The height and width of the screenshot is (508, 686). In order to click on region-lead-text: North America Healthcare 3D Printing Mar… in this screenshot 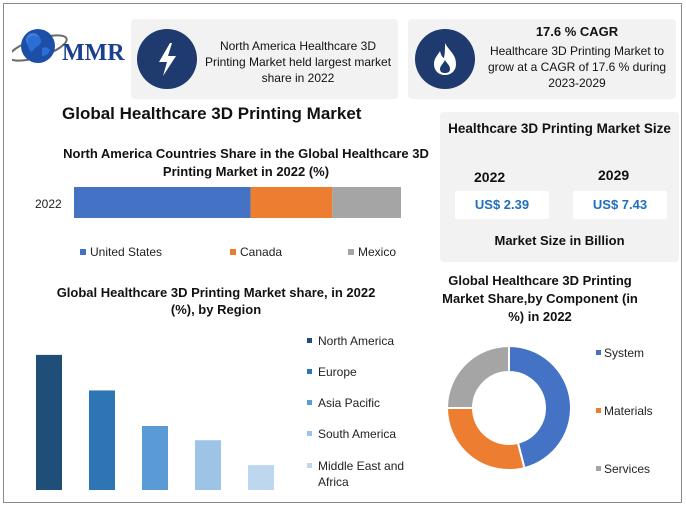, I will do `click(298, 62)`.